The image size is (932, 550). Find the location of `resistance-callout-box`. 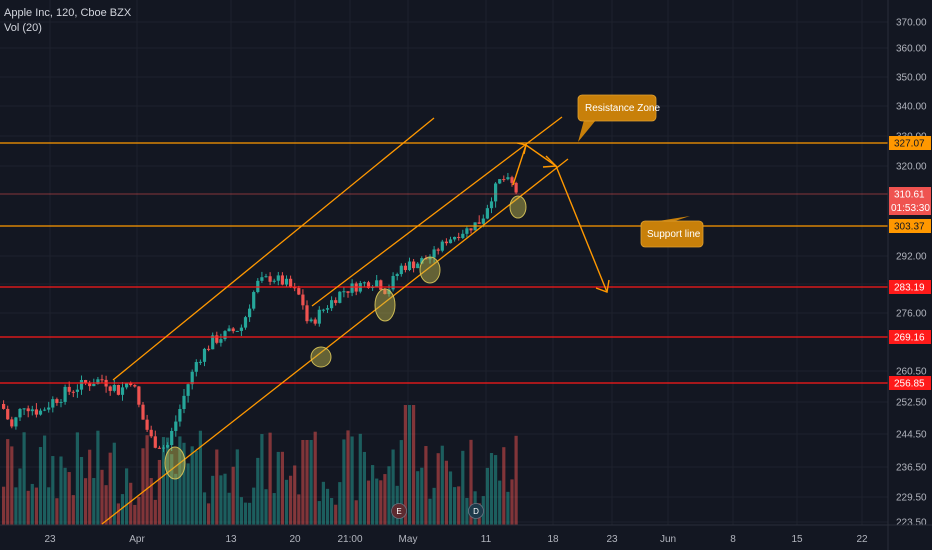

resistance-callout-box is located at coordinates (617, 108).